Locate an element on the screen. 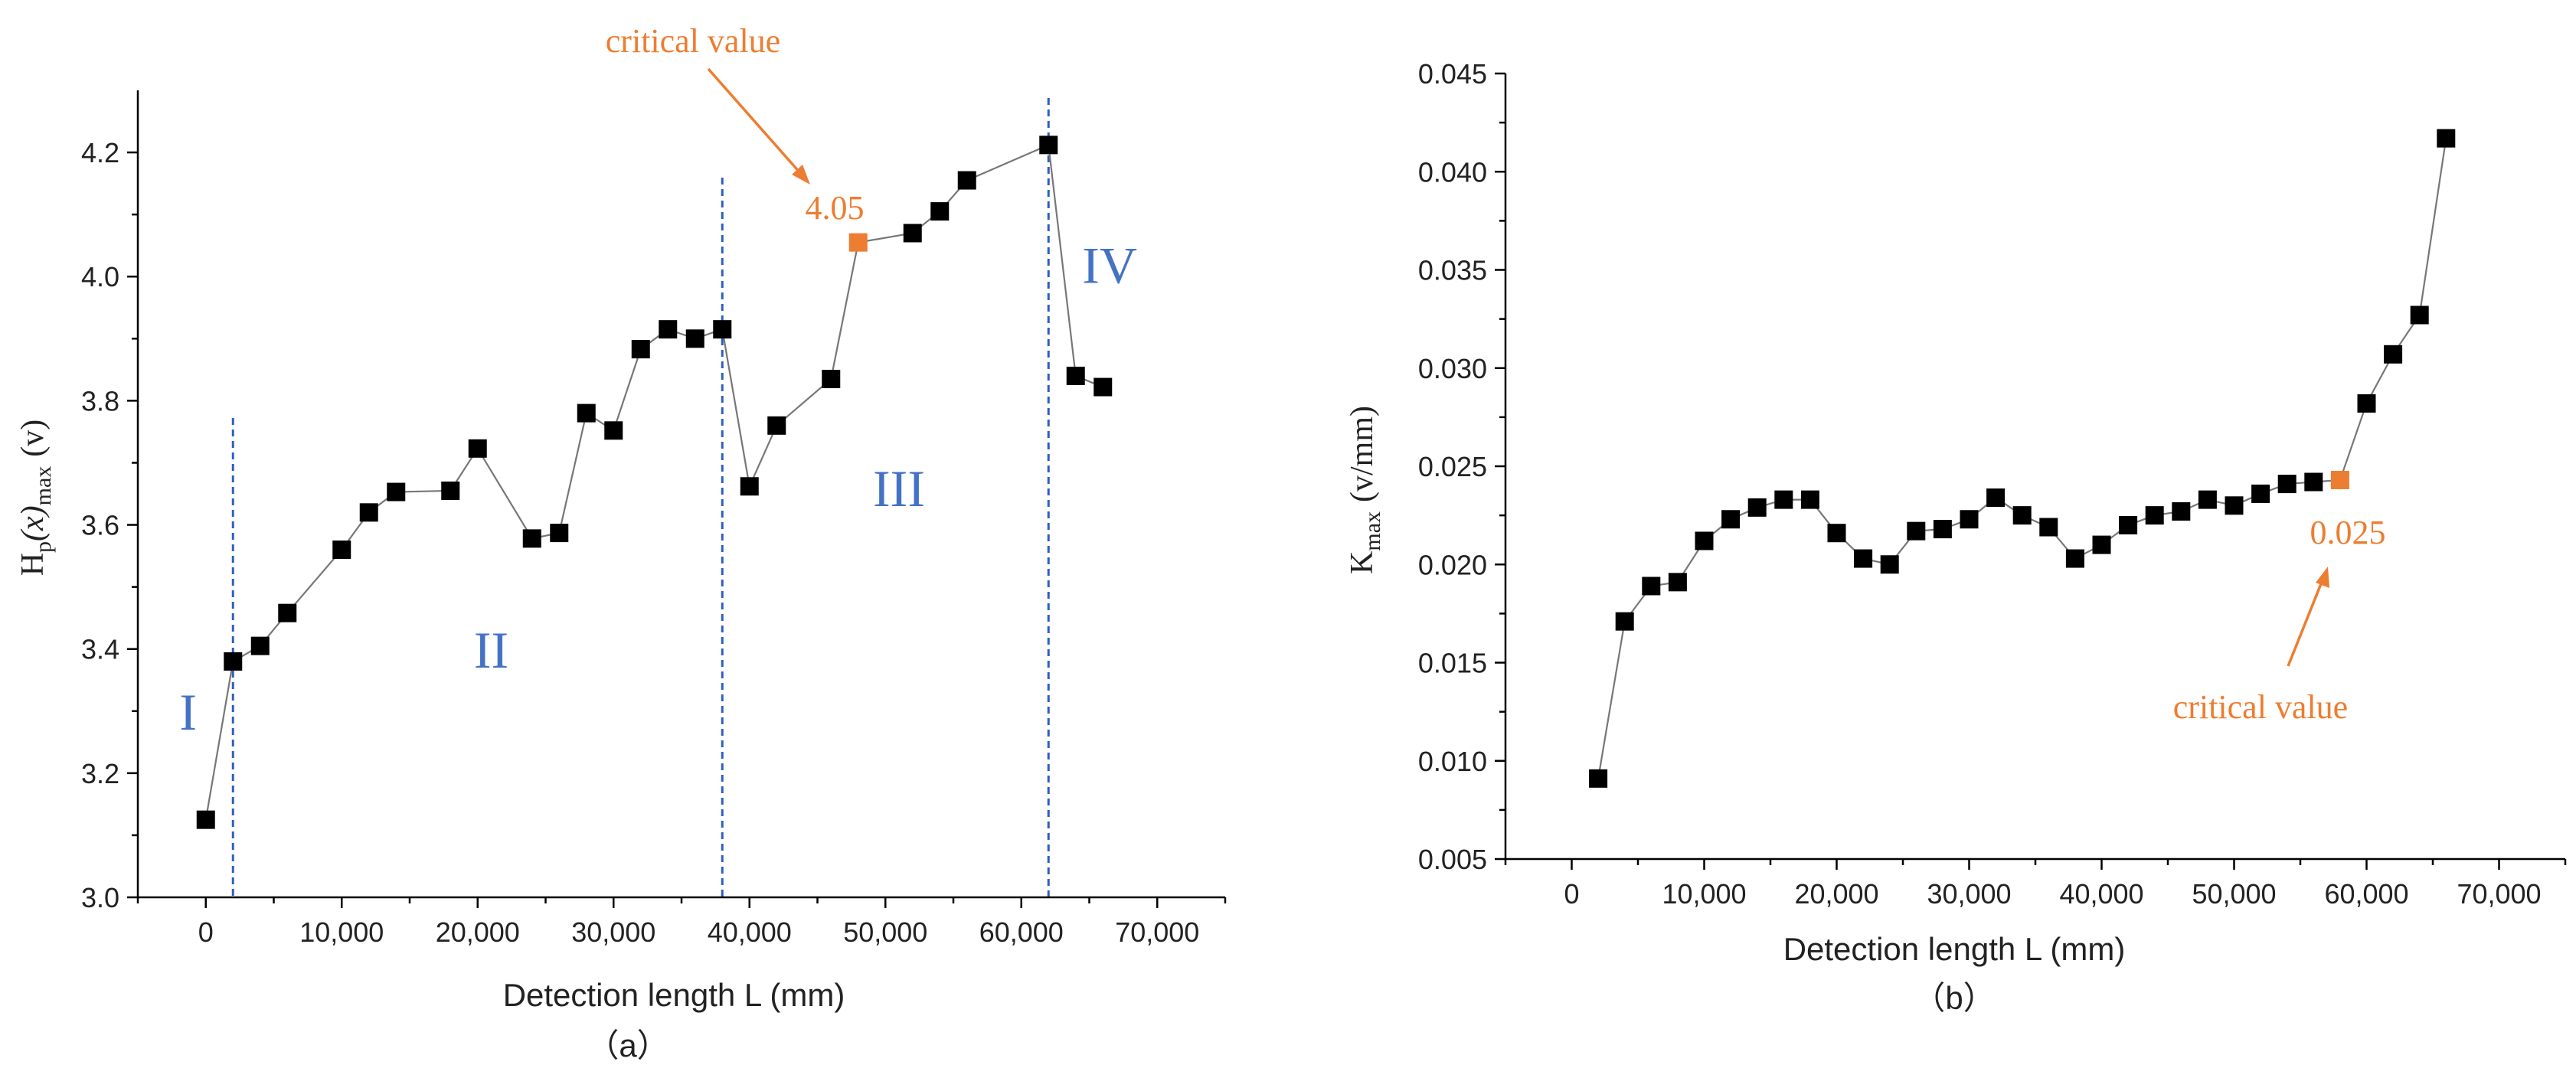  b-x-tick-label: 60,000 is located at coordinates (2366, 894).